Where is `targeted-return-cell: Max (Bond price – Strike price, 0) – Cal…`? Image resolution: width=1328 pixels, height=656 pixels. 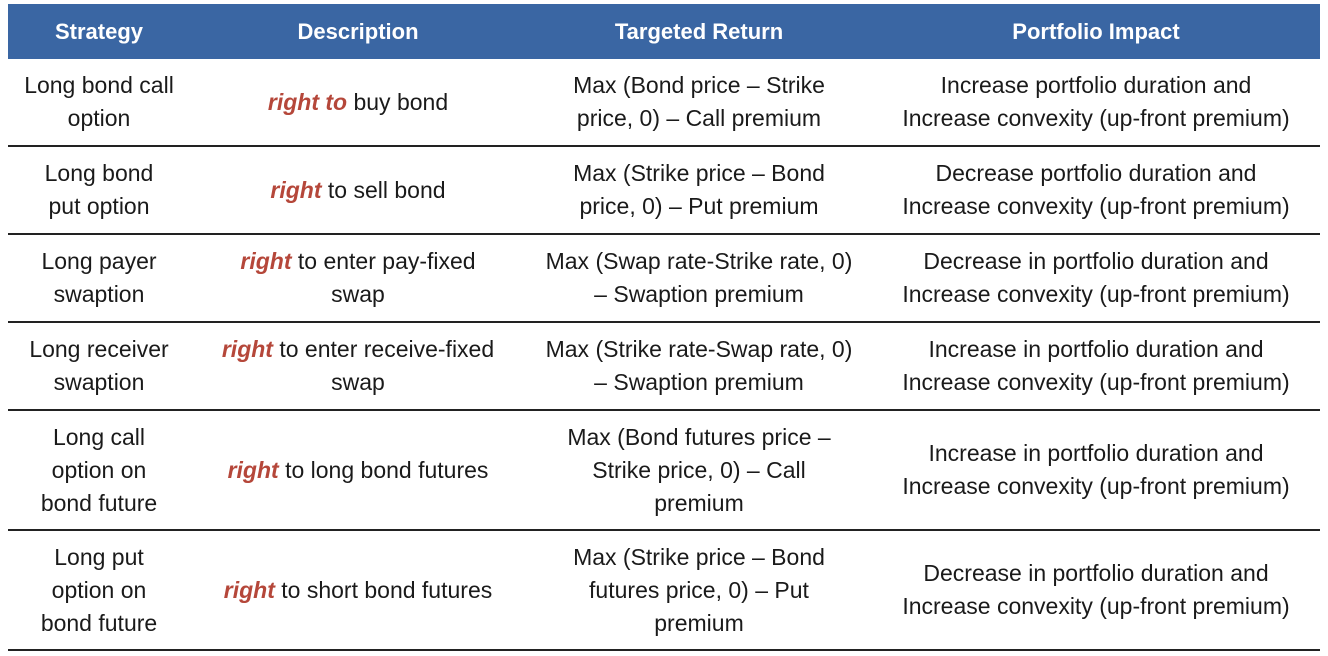
targeted-return-cell: Max (Bond price – Strike price, 0) – Cal… is located at coordinates (699, 103).